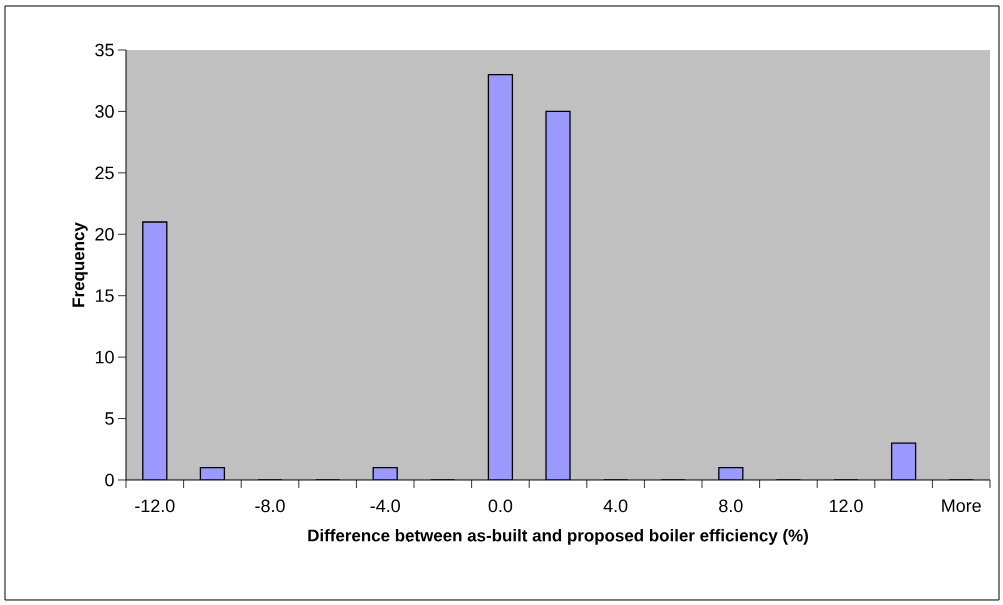 Image resolution: width=1003 pixels, height=605 pixels. I want to click on x-tick-label: 4.0, so click(615, 506).